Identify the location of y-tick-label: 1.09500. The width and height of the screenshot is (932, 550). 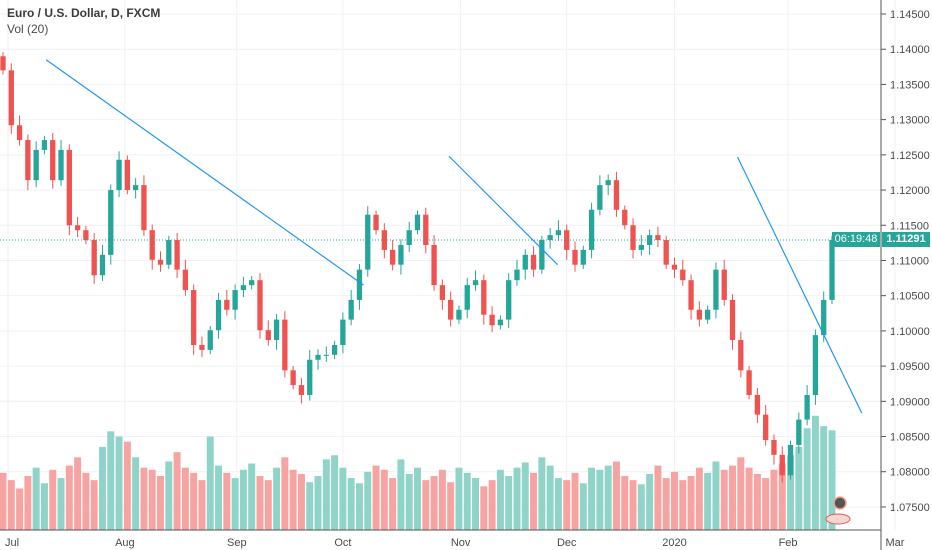
(910, 367).